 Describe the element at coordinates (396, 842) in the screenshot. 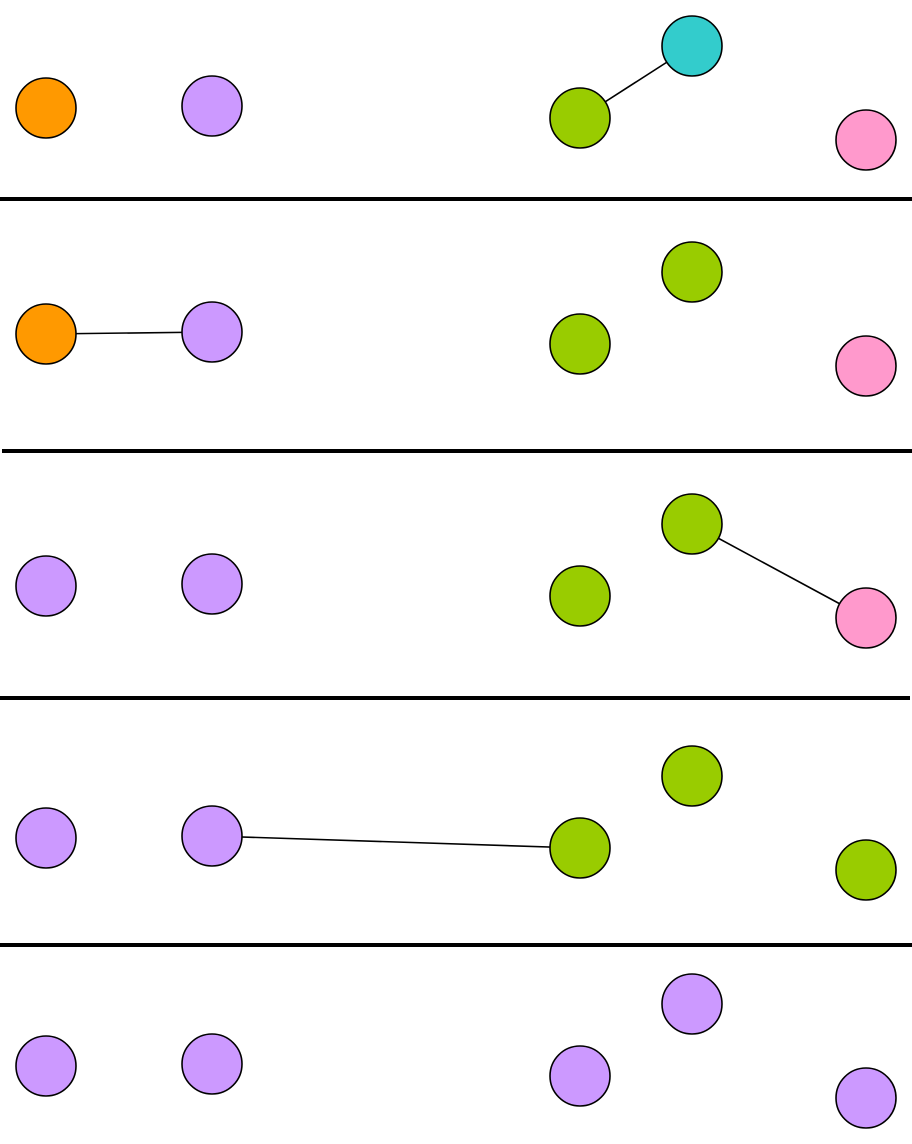

I see `edge-b-c` at that location.